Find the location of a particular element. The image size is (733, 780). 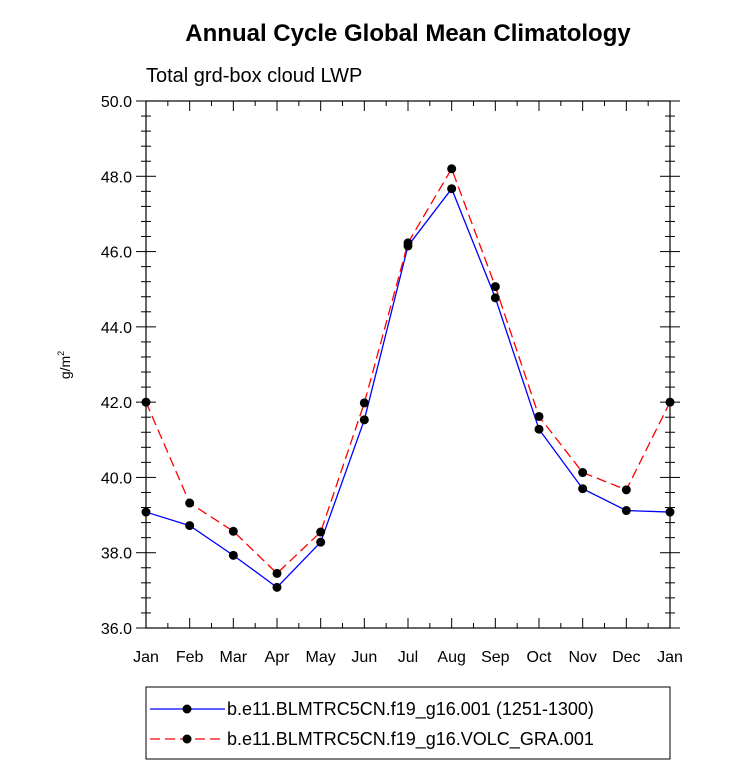

chart-subtitle: Total grd-box cloud LWP is located at coordinates (254, 76).